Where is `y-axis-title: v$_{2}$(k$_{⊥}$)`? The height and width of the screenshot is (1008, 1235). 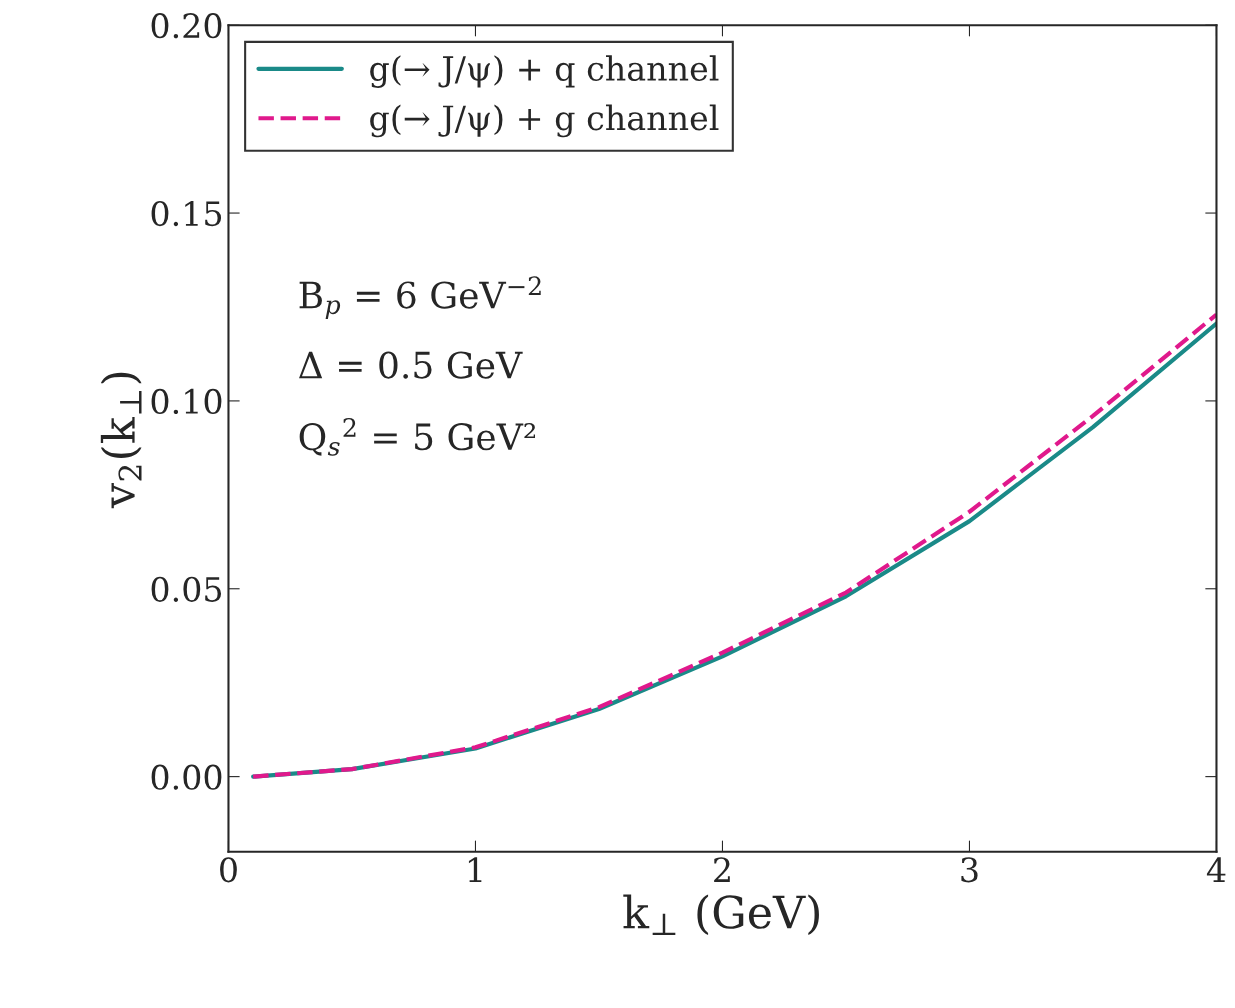 y-axis-title: v$_{2}$(k$_{⊥}$) is located at coordinates (121, 440).